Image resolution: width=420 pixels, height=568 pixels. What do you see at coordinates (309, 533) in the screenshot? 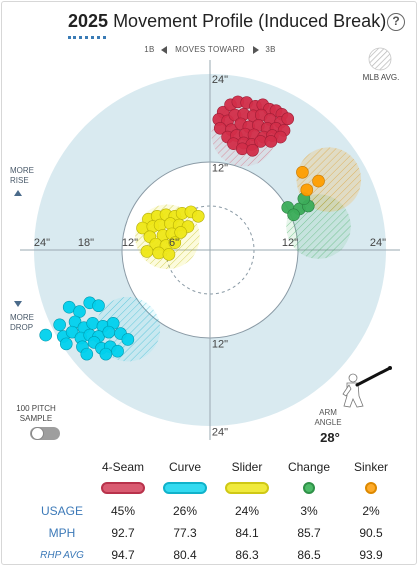
I see `table-cell: 85.7` at bounding box center [309, 533].